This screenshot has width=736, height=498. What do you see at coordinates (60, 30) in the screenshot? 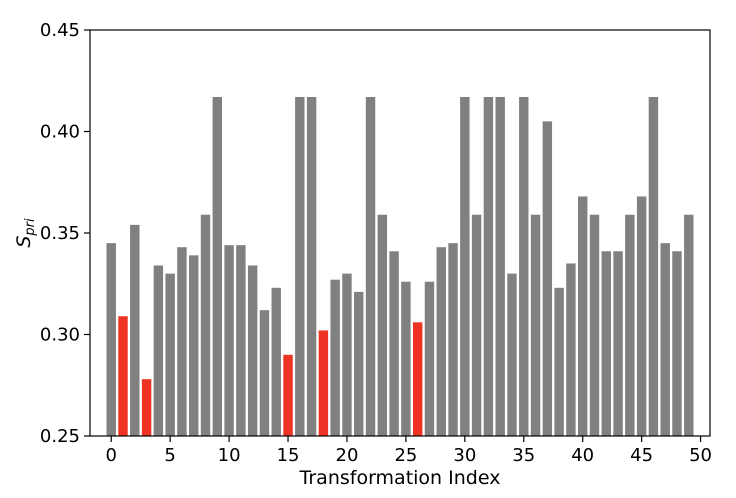
I see `y-tick-label: 0.45` at bounding box center [60, 30].